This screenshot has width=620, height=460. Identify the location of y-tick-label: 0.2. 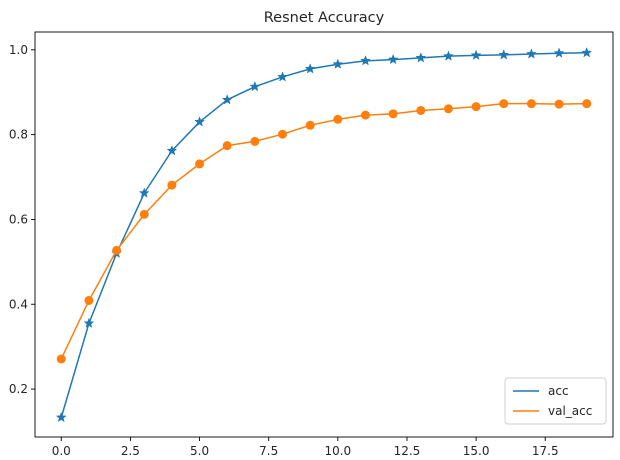
(18, 389).